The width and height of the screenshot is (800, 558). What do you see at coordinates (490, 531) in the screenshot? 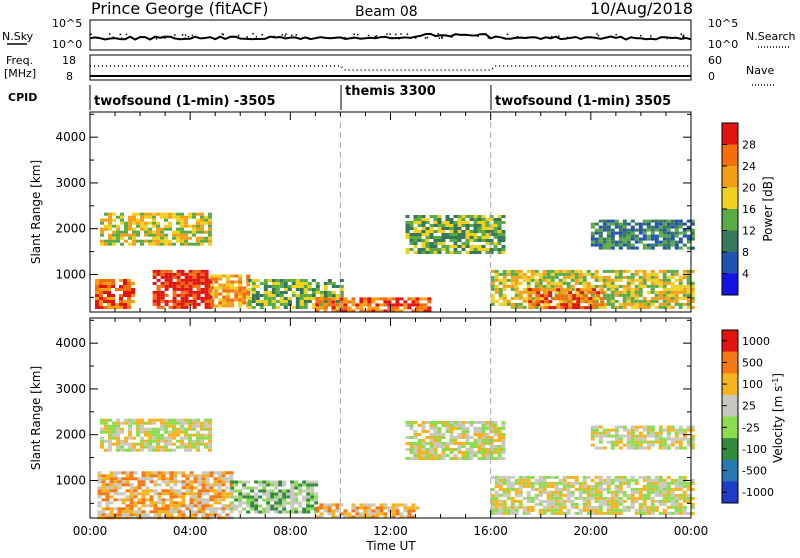
I see `x-tick-label: 16:00` at bounding box center [490, 531].